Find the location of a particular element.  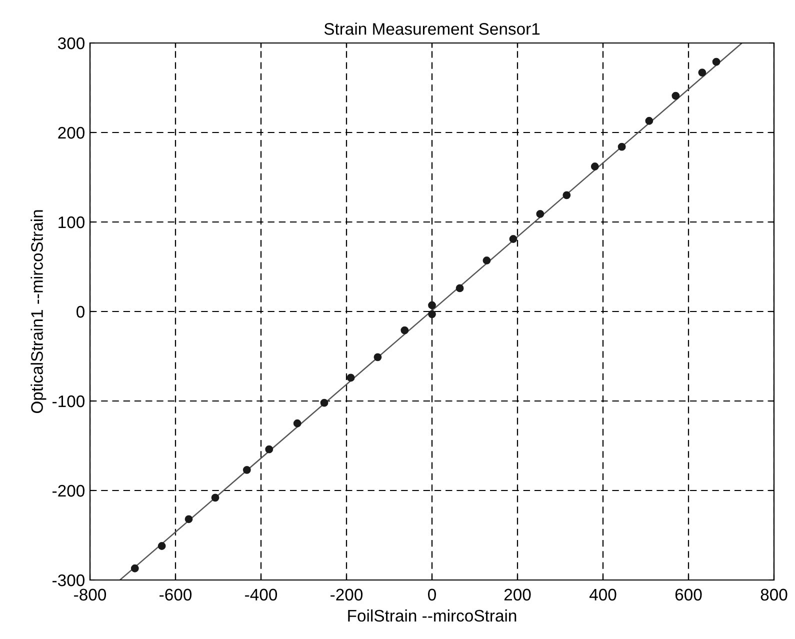

y-tick-label: -100 is located at coordinates (68, 401).